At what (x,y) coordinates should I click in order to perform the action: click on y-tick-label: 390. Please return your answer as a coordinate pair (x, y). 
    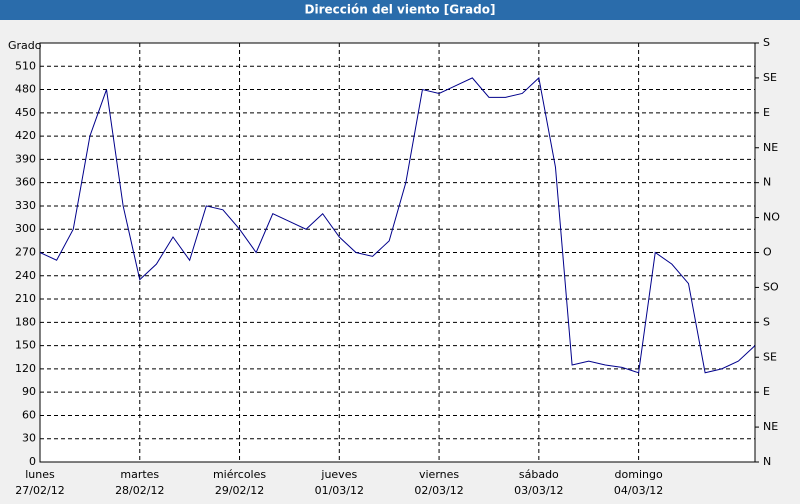
    Looking at the image, I should click on (25, 158).